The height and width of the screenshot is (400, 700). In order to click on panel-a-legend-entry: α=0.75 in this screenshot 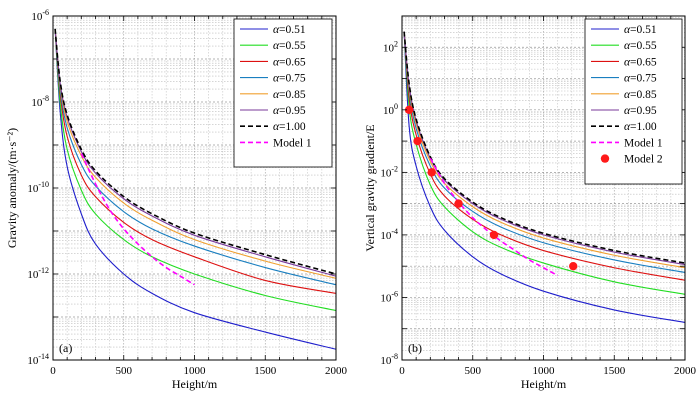, I will do `click(273, 79)`.